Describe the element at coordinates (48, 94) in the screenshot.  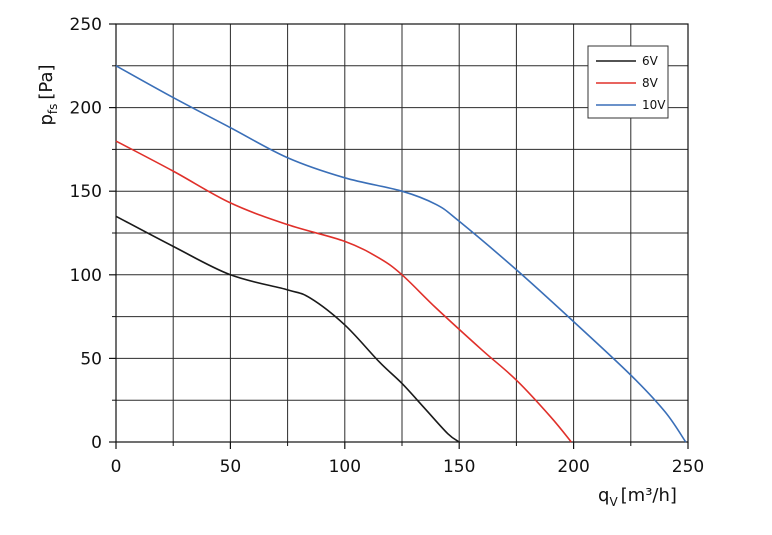
I see `y-axis-label: pfs[Pa]` at that location.